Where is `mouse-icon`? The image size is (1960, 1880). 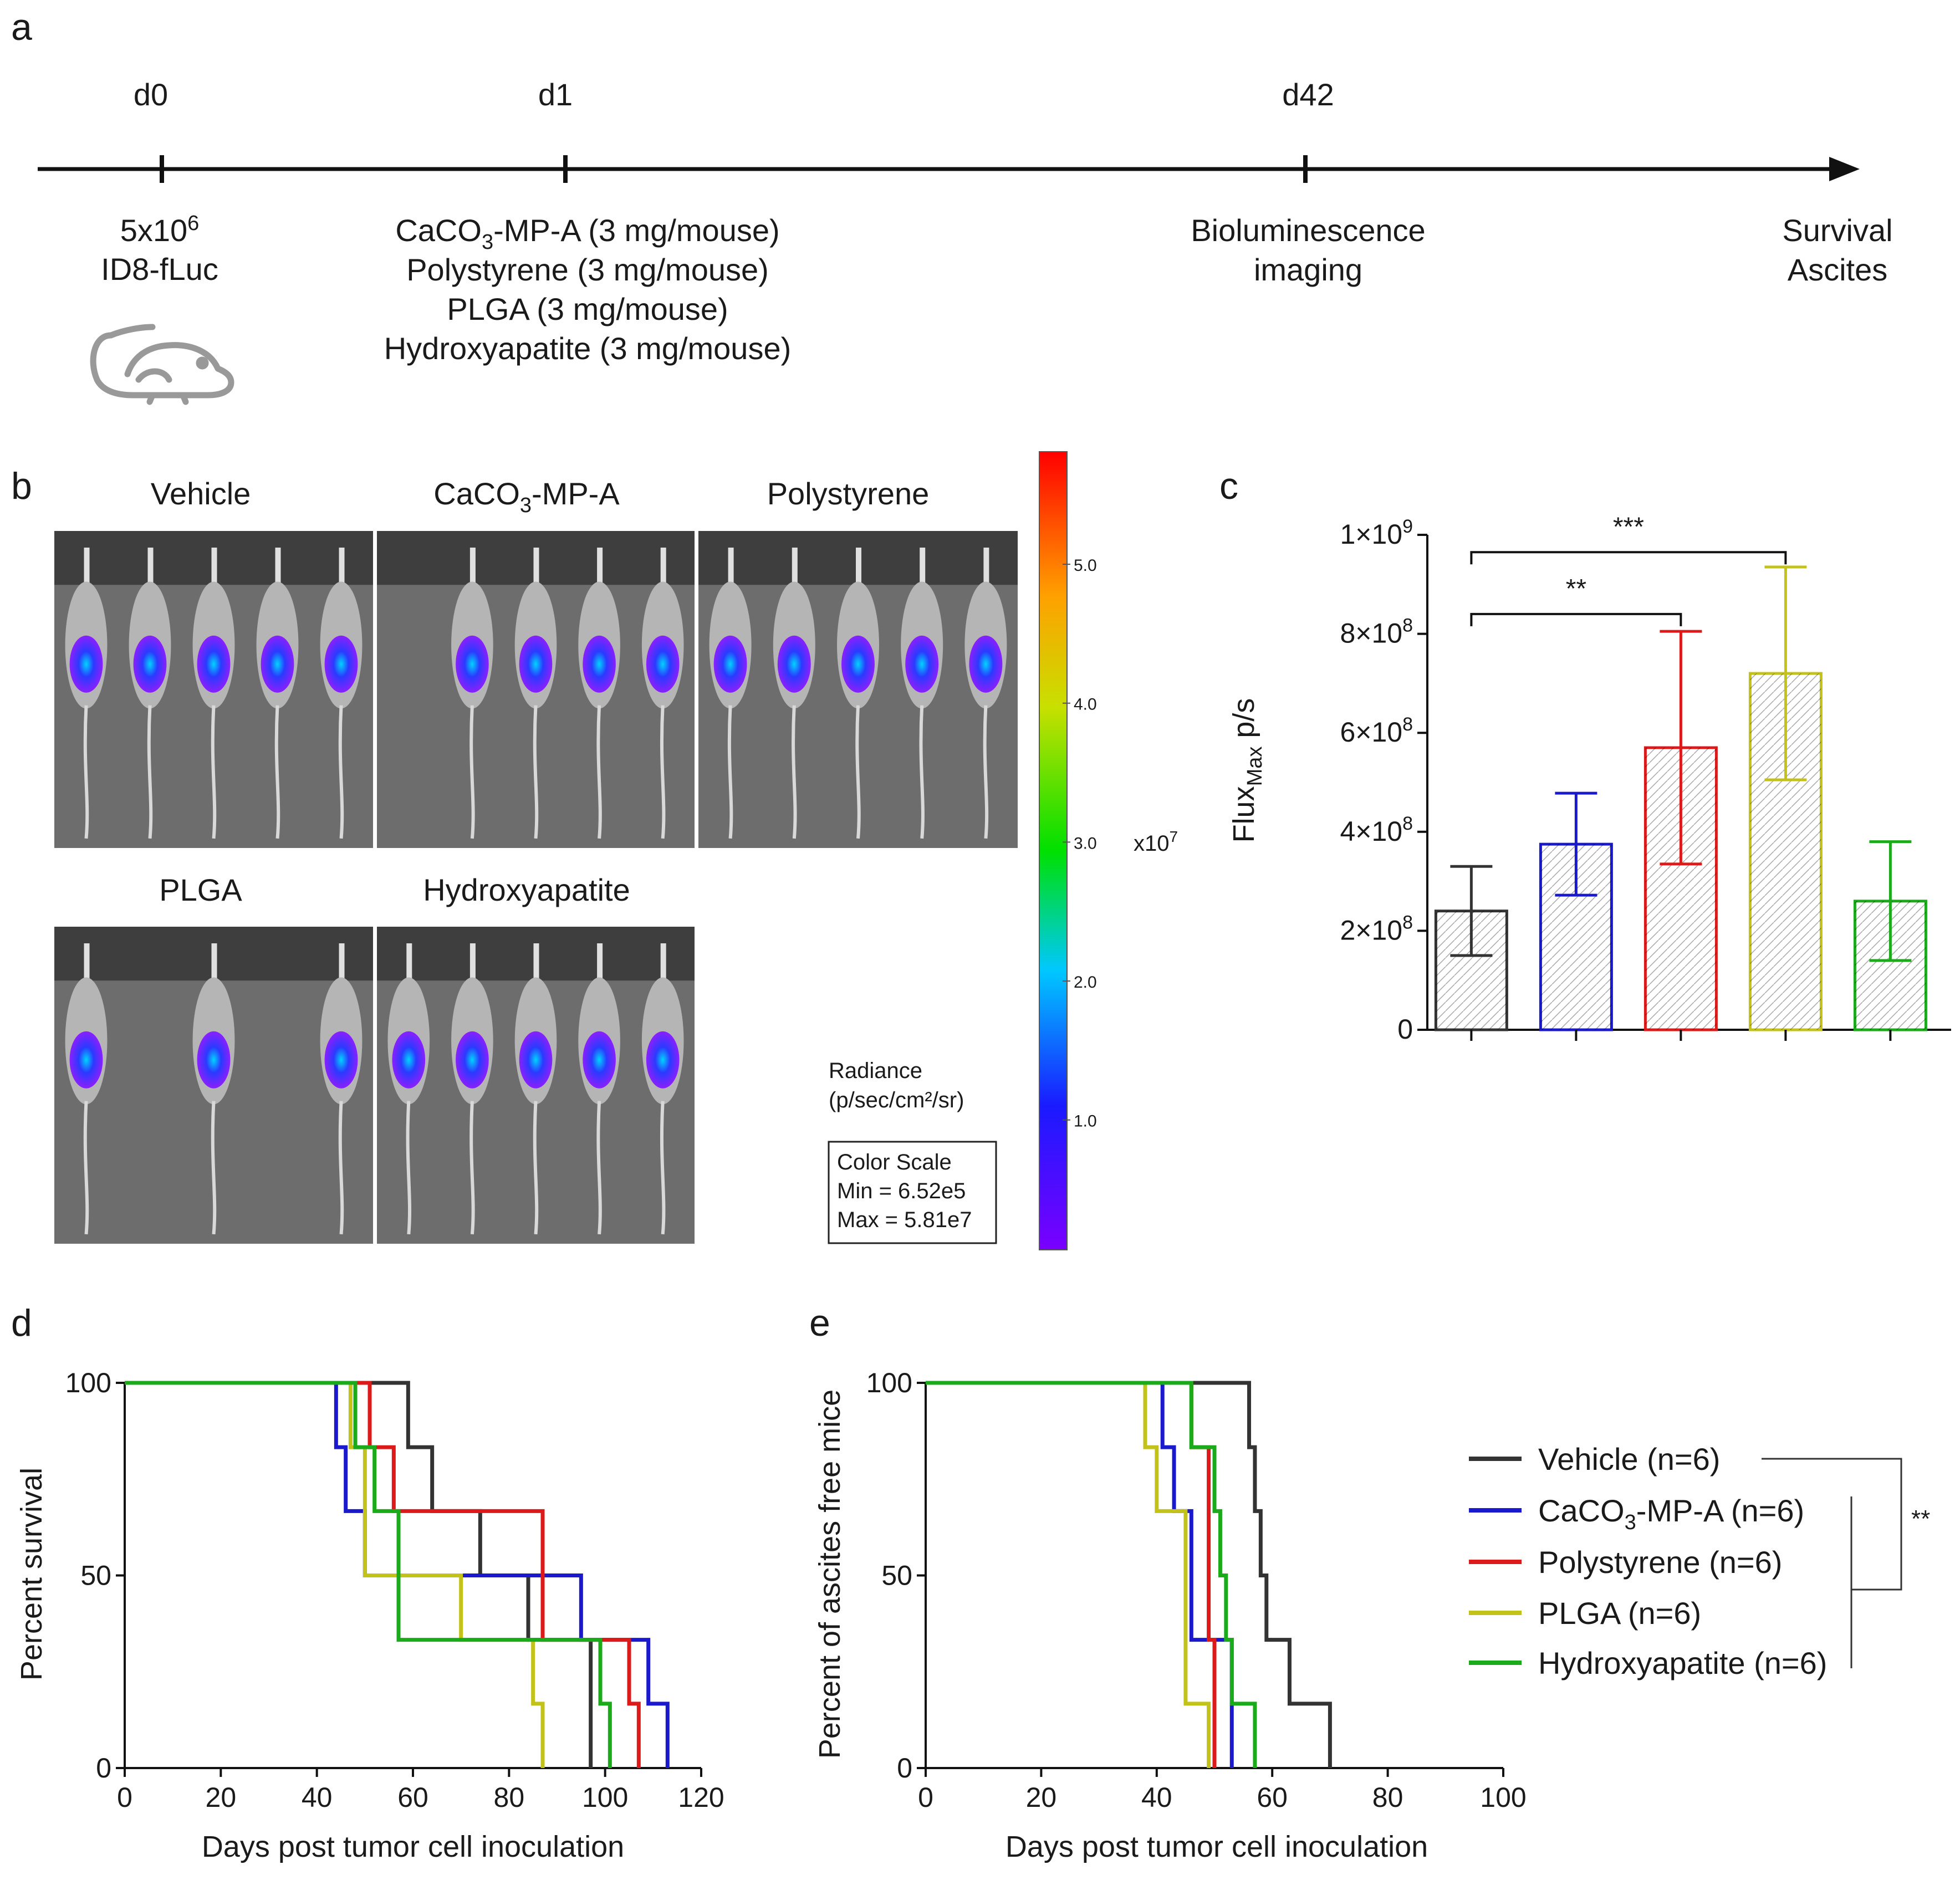 mouse-icon is located at coordinates (162, 364).